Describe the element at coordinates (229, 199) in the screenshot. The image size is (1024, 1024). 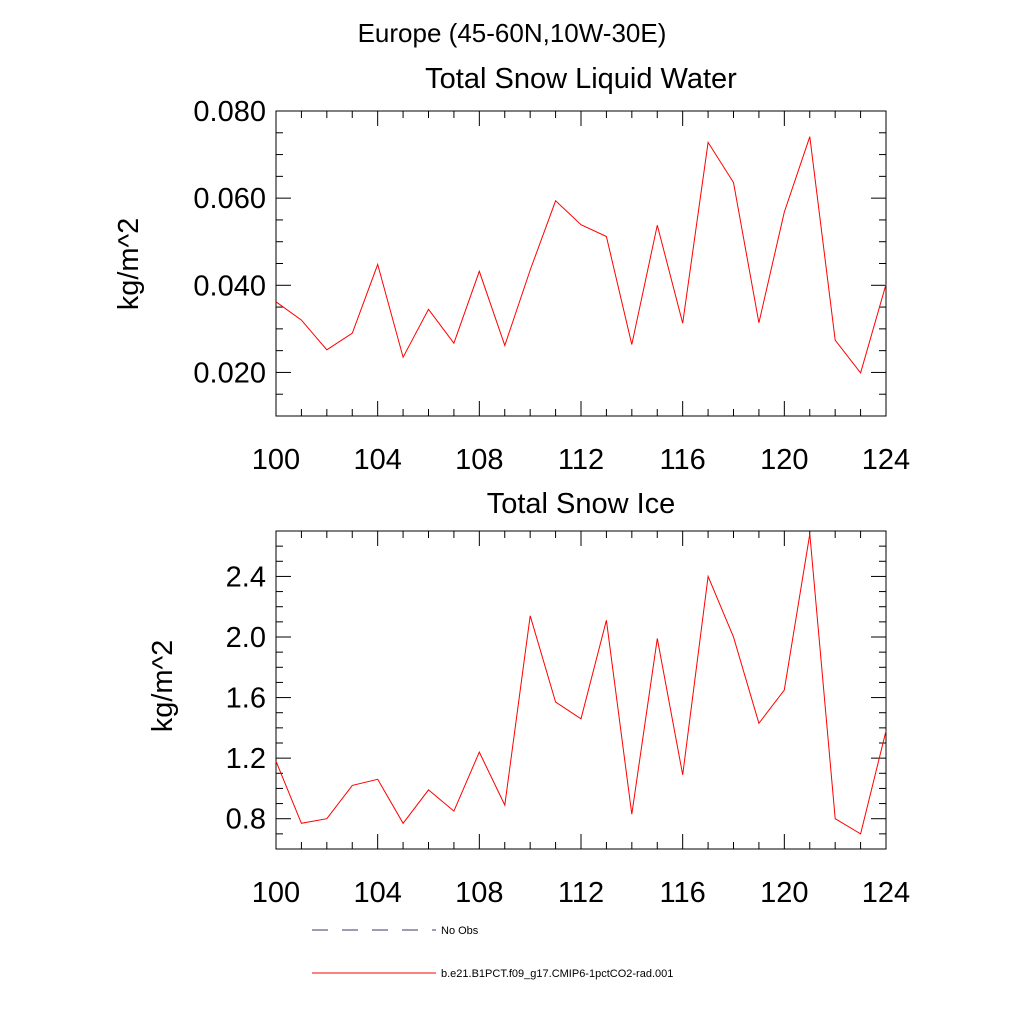
I see `y-tick-label: 0.060` at that location.